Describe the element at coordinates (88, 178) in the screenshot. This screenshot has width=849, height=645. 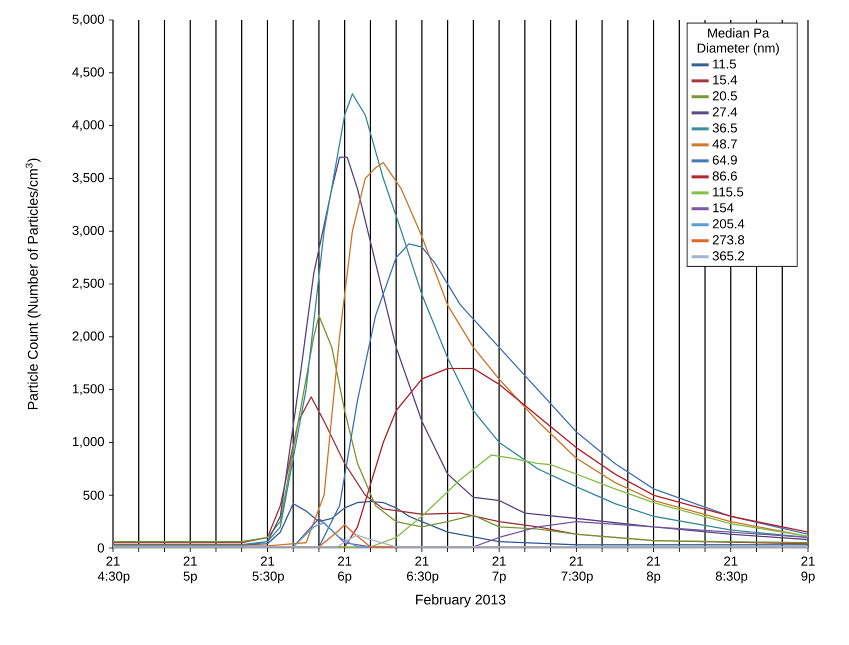
I see `y-tick-label: 3,500` at that location.